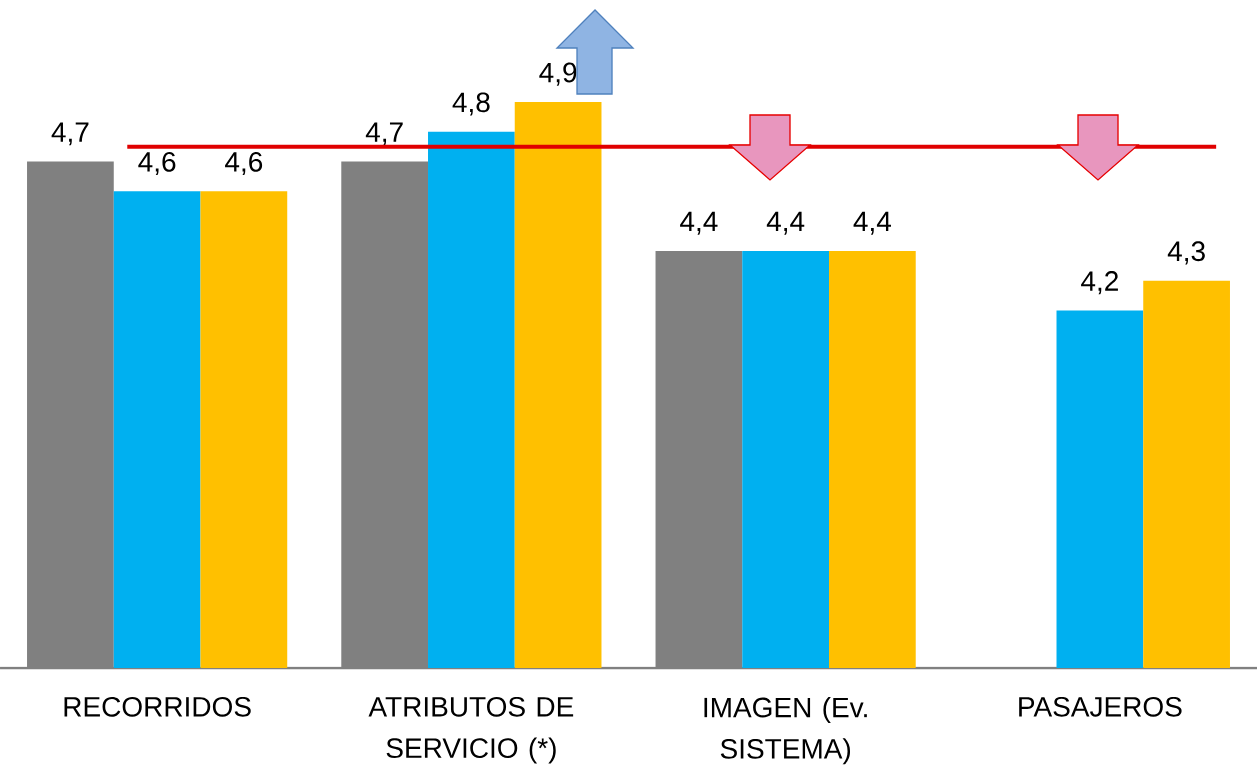  What do you see at coordinates (558, 74) in the screenshot?
I see `data-label: 4,9` at bounding box center [558, 74].